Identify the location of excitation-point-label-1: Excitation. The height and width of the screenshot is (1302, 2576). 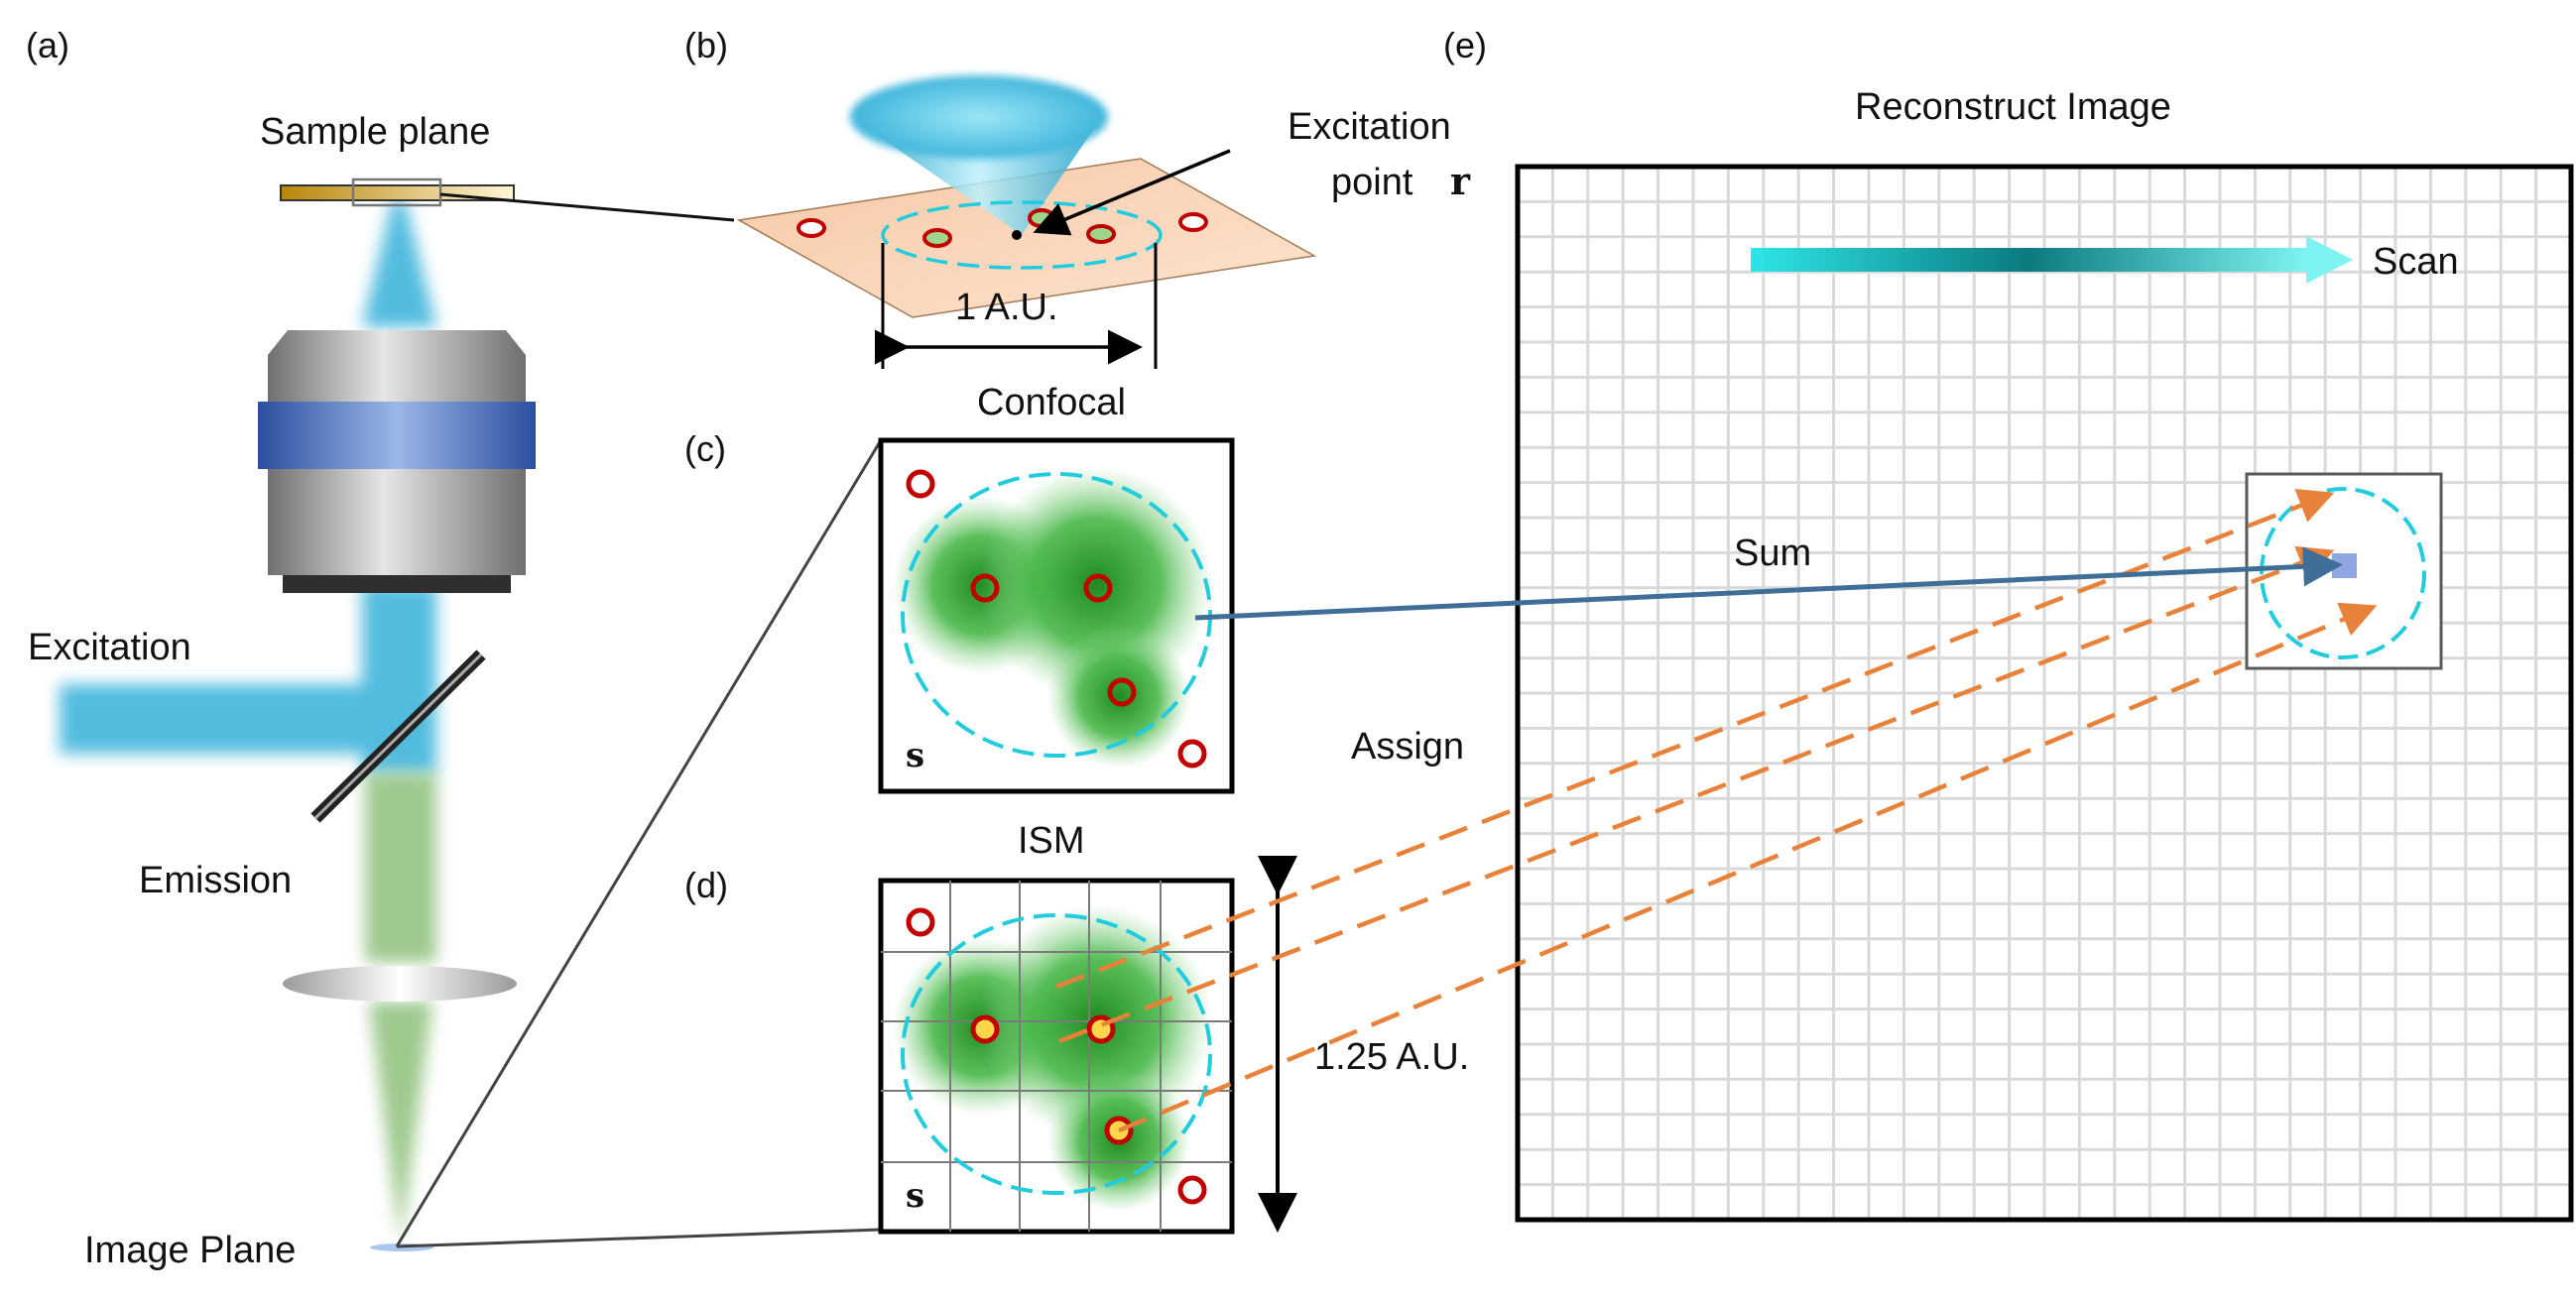
(1369, 127).